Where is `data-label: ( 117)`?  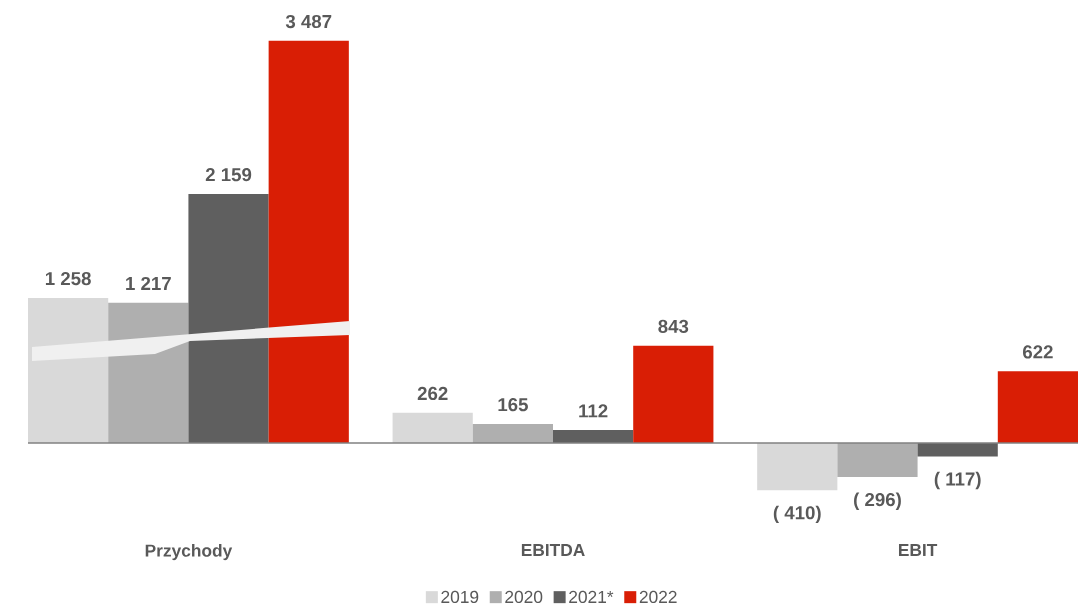 data-label: ( 117) is located at coordinates (957, 480).